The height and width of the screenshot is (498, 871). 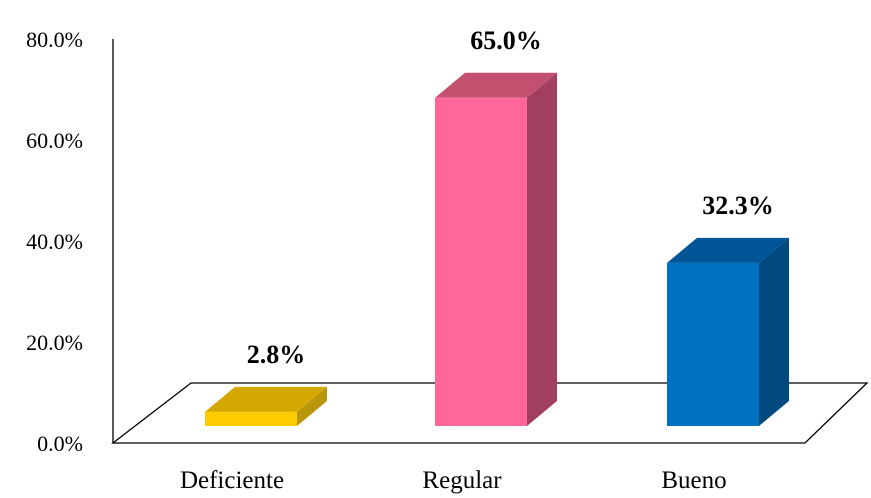 What do you see at coordinates (693, 480) in the screenshot?
I see `x-category-label: Bueno` at bounding box center [693, 480].